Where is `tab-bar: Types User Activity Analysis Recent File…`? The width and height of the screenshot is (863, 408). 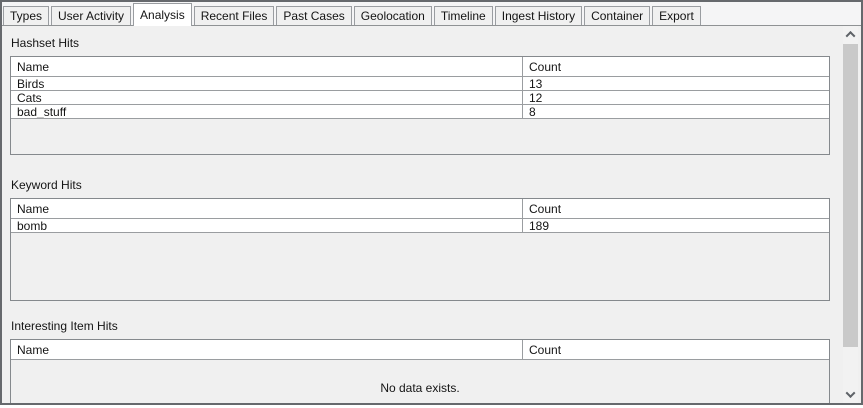 tab-bar: Types User Activity Analysis Recent File… is located at coordinates (431, 14).